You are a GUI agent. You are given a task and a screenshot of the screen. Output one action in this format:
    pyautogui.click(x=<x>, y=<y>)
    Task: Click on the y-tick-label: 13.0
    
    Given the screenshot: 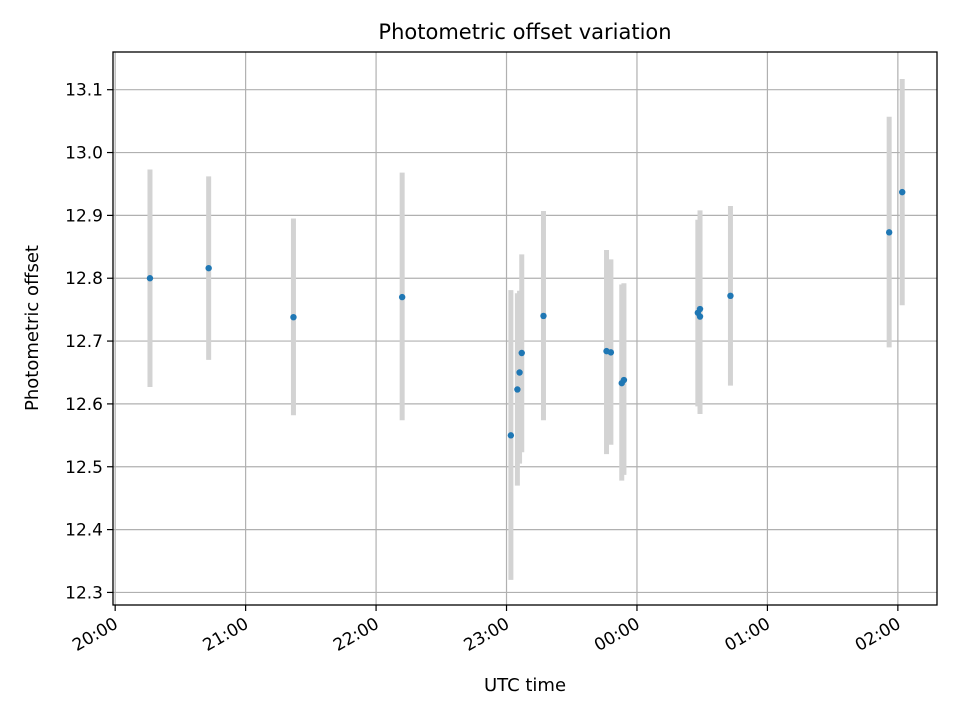 What is the action you would take?
    pyautogui.click(x=84, y=154)
    